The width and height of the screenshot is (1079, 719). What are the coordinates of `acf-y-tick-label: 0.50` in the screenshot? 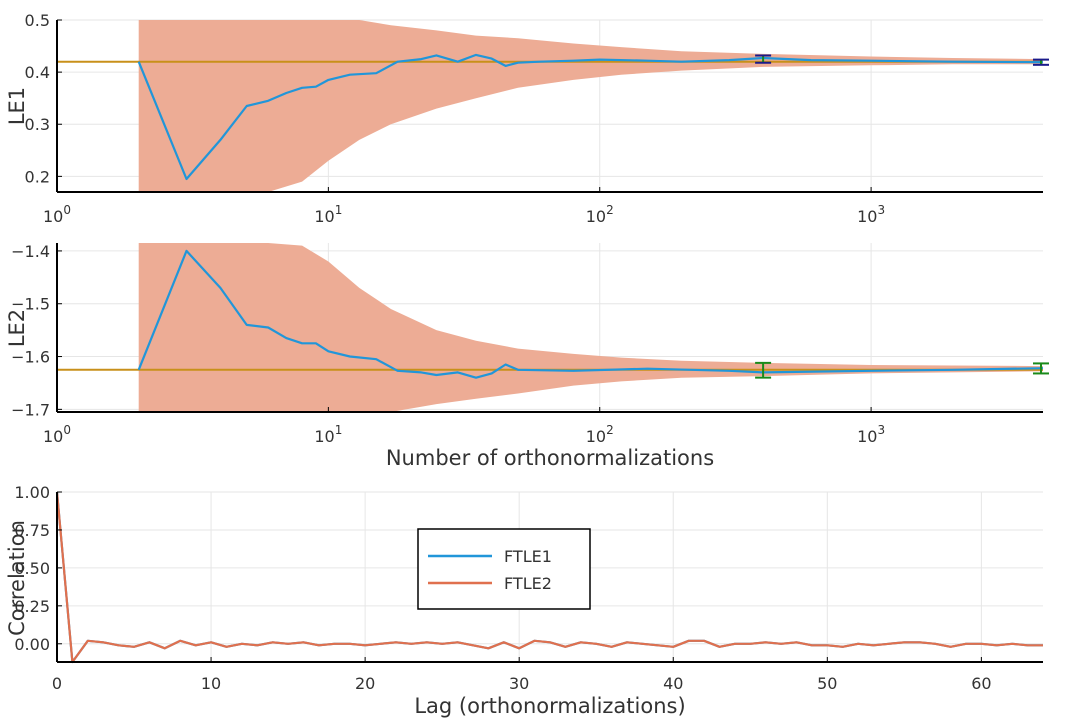 It's located at (32, 568).